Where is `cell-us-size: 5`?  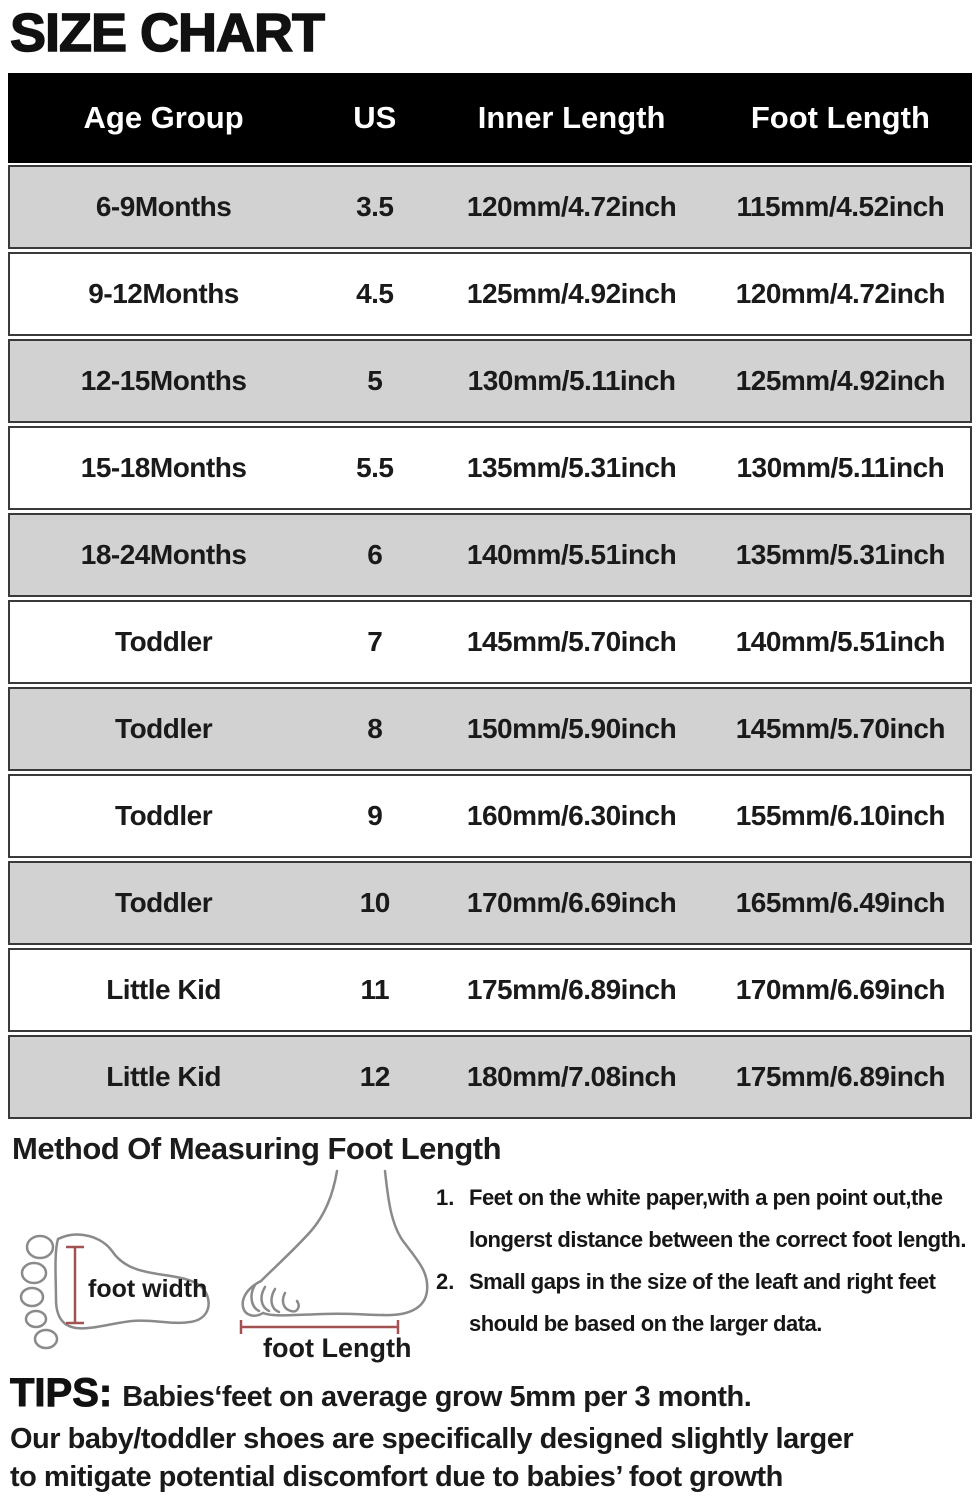
cell-us-size: 5 is located at coordinates (375, 381).